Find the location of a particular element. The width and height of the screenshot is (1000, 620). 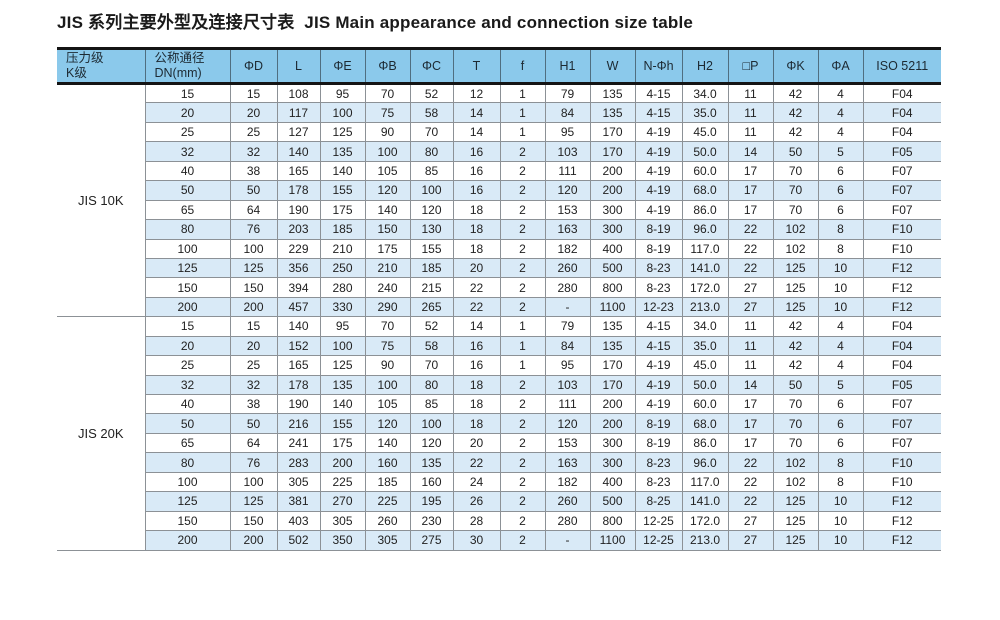

table-cell: 163 is located at coordinates (567, 462).